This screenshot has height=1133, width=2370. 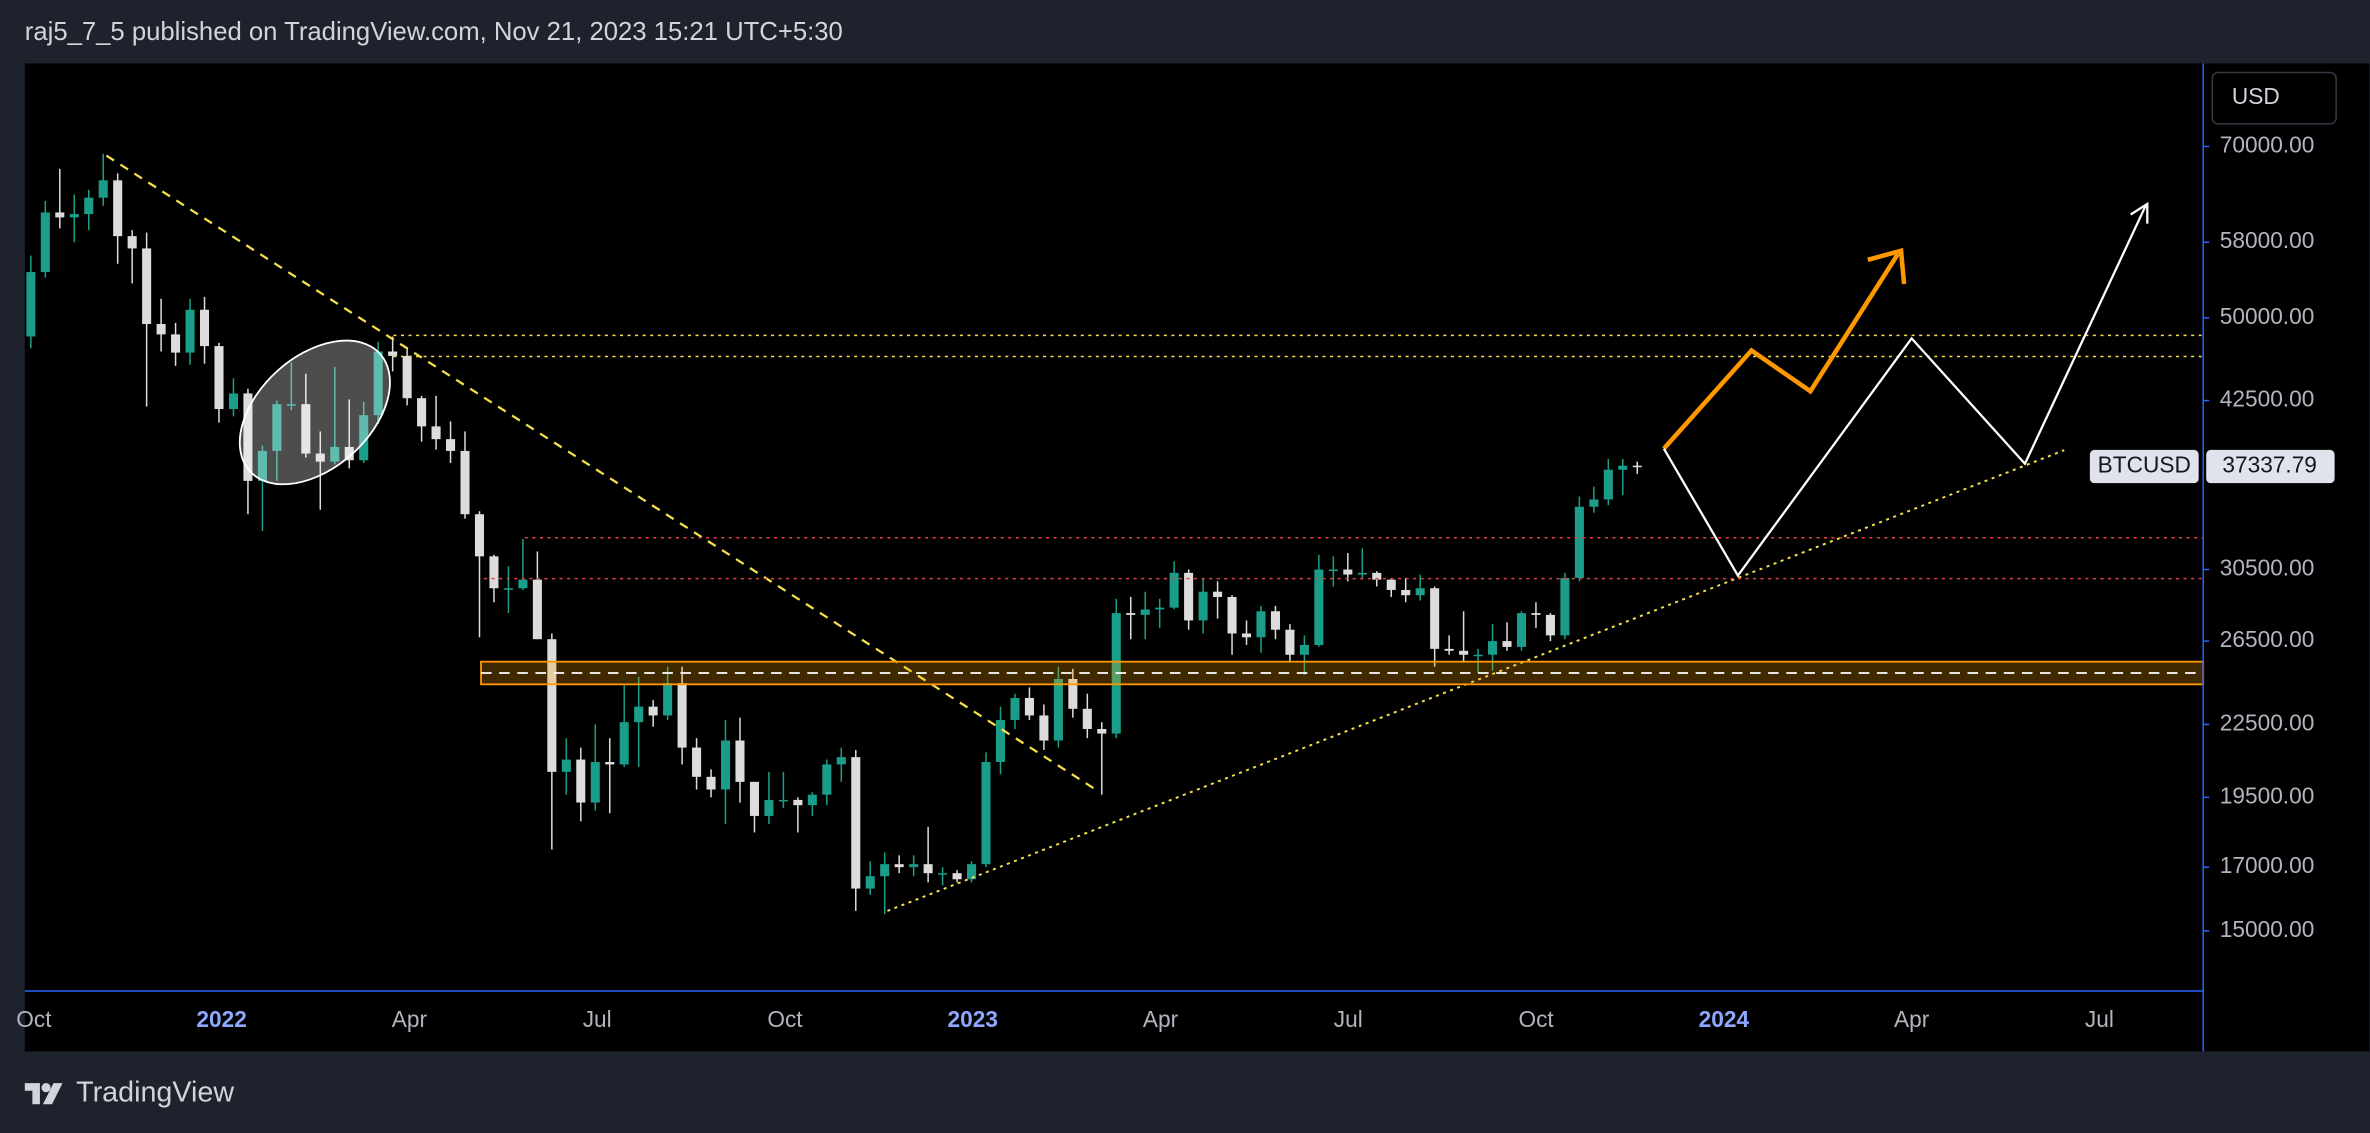 I want to click on y-tick-label: 58000.00, so click(x=2267, y=240).